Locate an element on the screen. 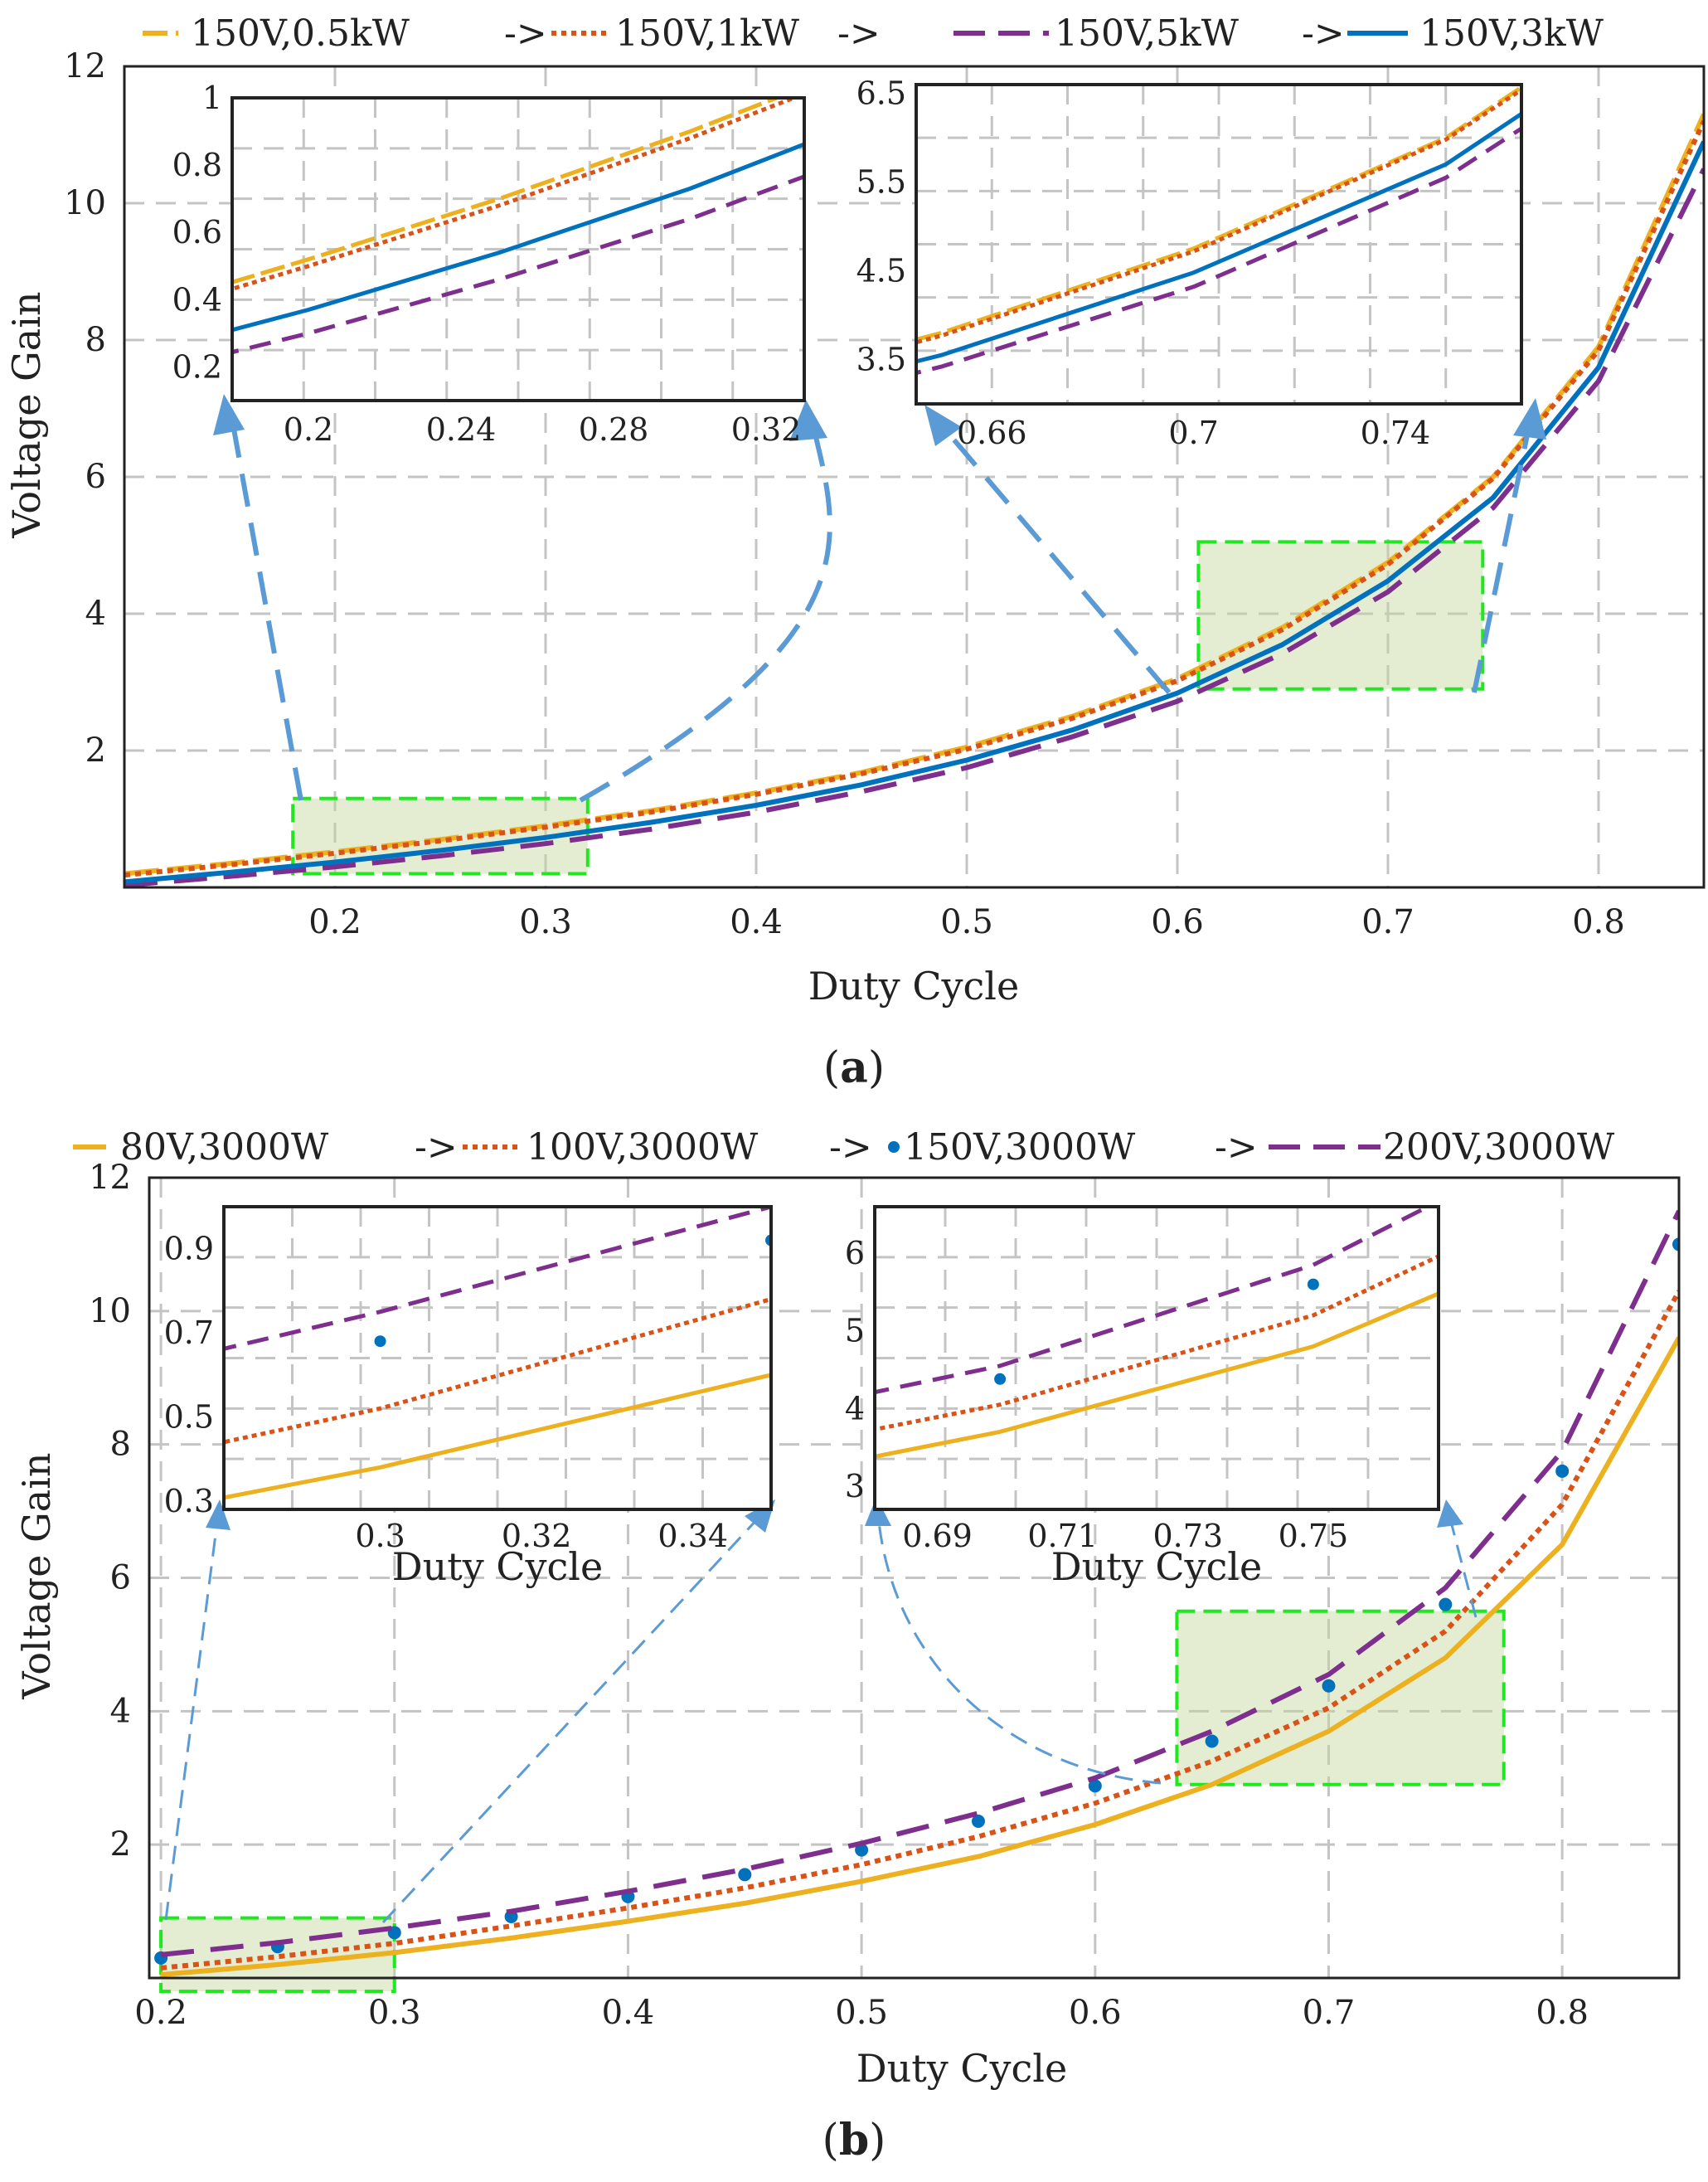 This screenshot has width=1708, height=2182. b-ytick-4: 10 is located at coordinates (110, 1311).